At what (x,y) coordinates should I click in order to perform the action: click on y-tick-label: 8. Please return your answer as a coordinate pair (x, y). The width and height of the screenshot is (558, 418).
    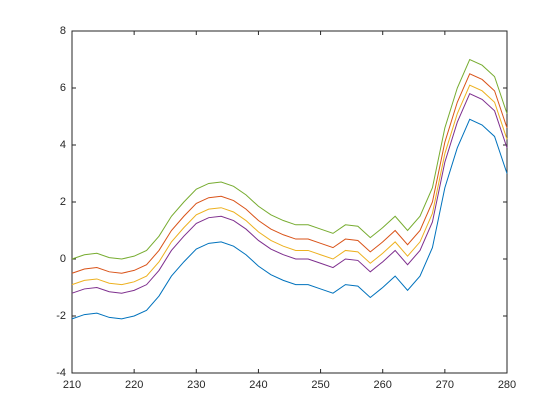
    Looking at the image, I should click on (63, 31).